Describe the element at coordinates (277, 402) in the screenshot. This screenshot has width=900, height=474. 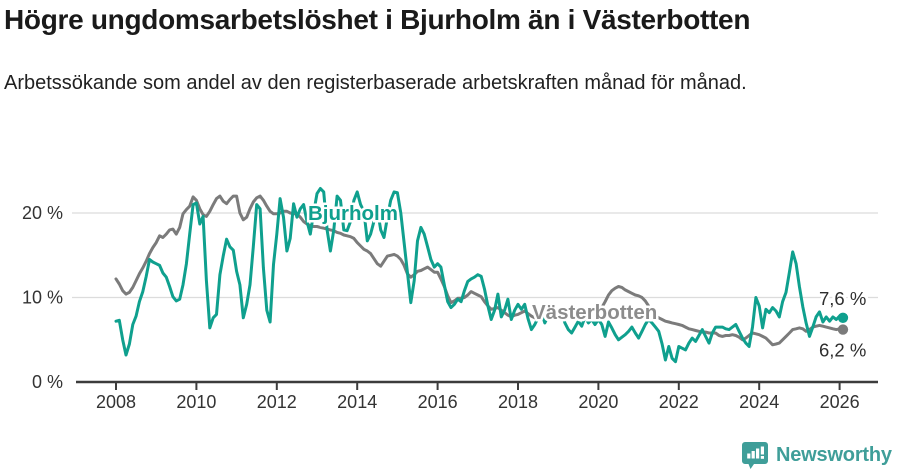
I see `x-tick-label: 2012` at that location.